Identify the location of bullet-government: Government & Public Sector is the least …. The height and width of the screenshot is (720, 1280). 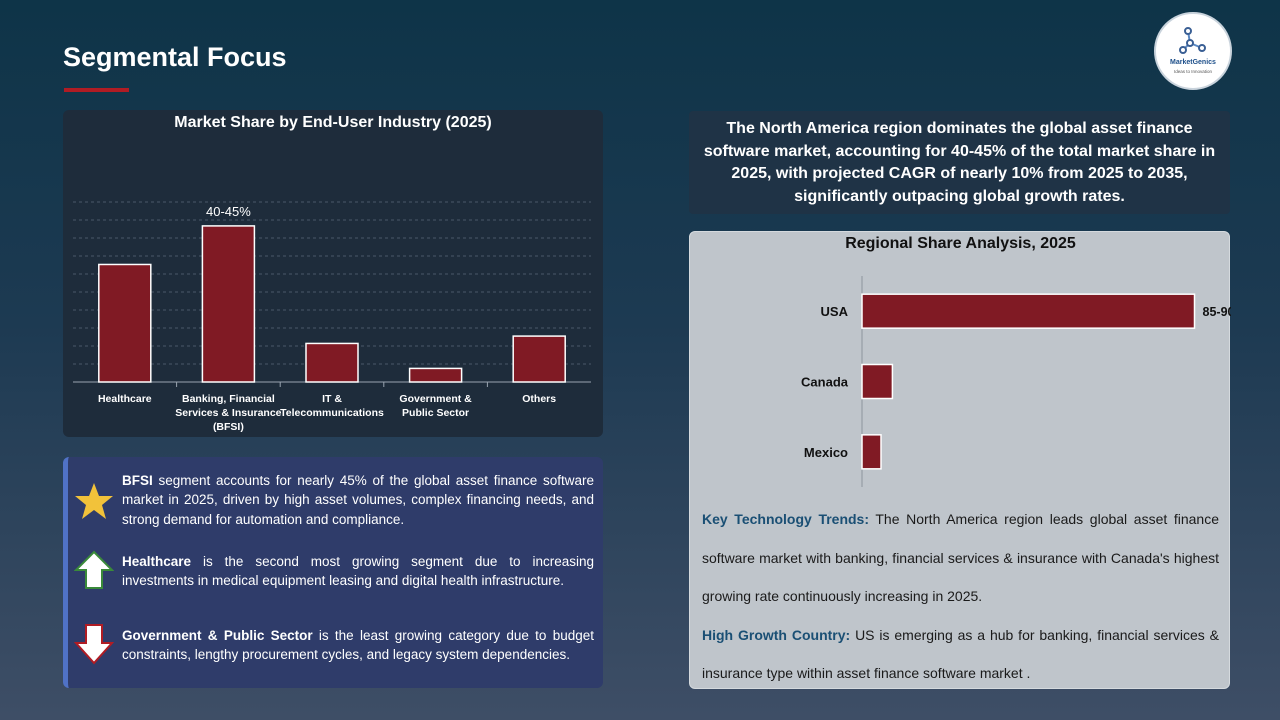
(358, 645).